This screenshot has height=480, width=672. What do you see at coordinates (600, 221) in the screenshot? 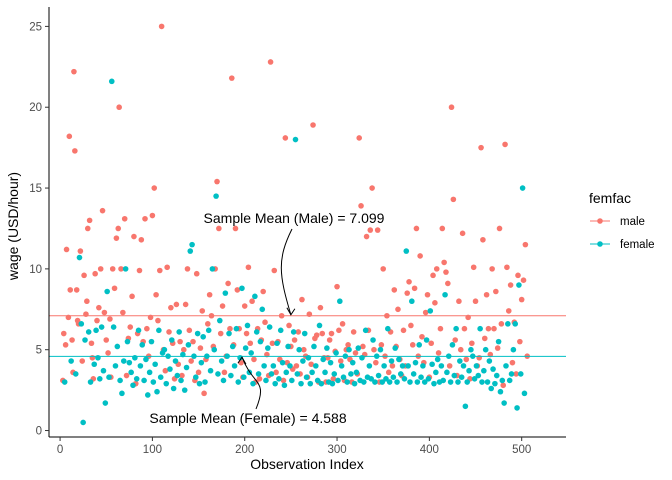
I see `legend-key-male` at bounding box center [600, 221].